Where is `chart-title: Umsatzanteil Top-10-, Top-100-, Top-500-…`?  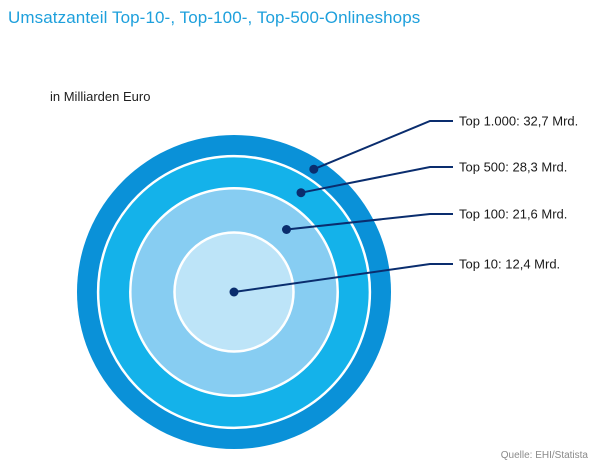 chart-title: Umsatzanteil Top-10-, Top-100-, Top-500-… is located at coordinates (214, 17).